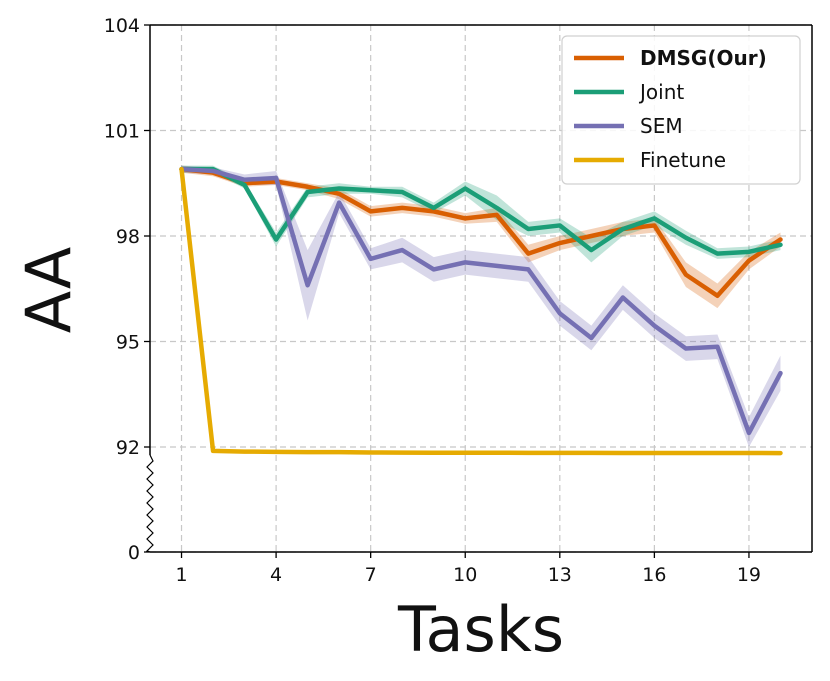  I want to click on y-tick-label: 95, so click(128, 343).